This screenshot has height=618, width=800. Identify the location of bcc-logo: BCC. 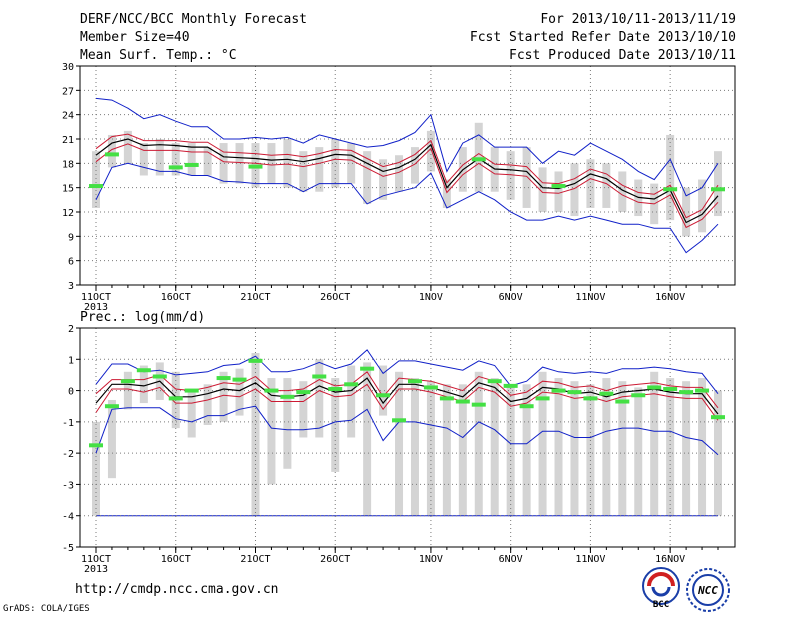
(661, 588).